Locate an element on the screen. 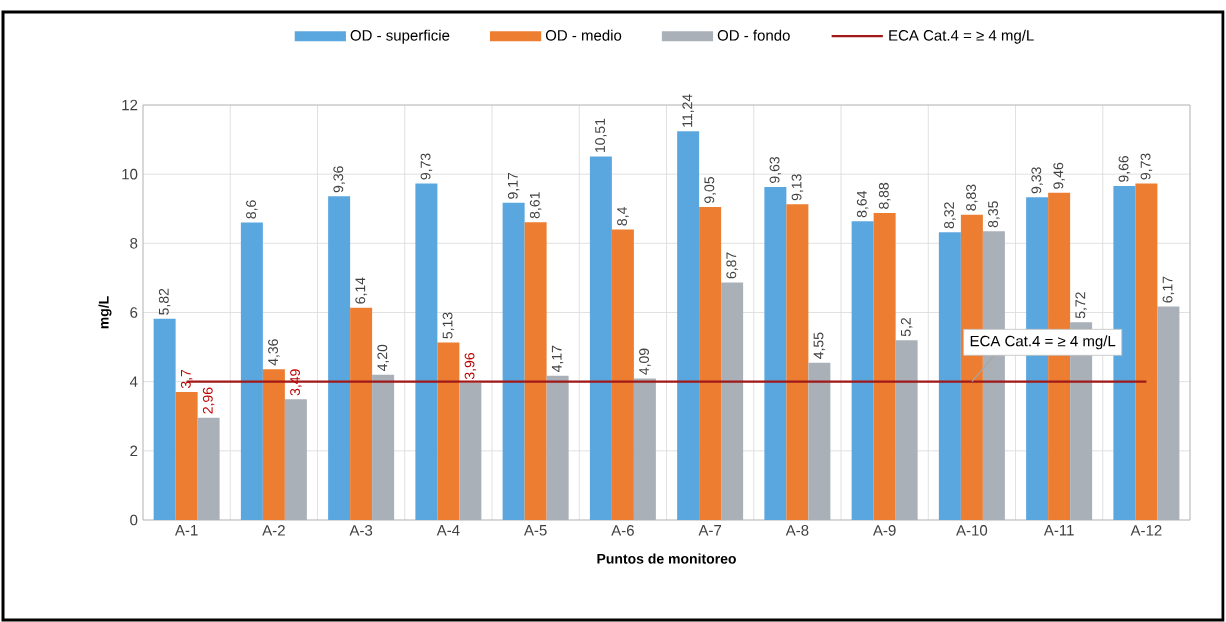  data-label: 2,96 is located at coordinates (208, 400).